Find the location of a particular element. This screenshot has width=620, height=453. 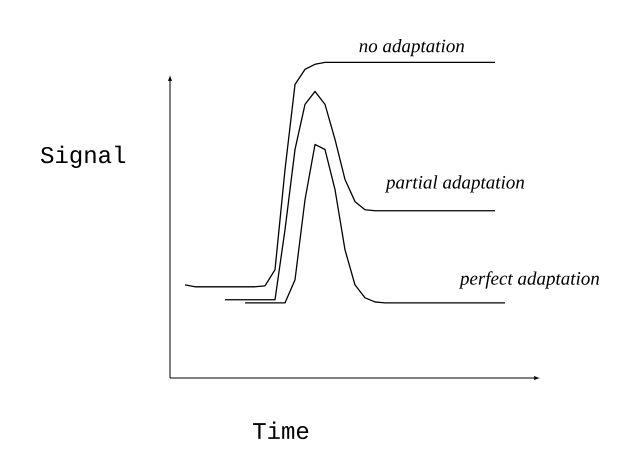

x-axis-title: Time is located at coordinates (280, 431).